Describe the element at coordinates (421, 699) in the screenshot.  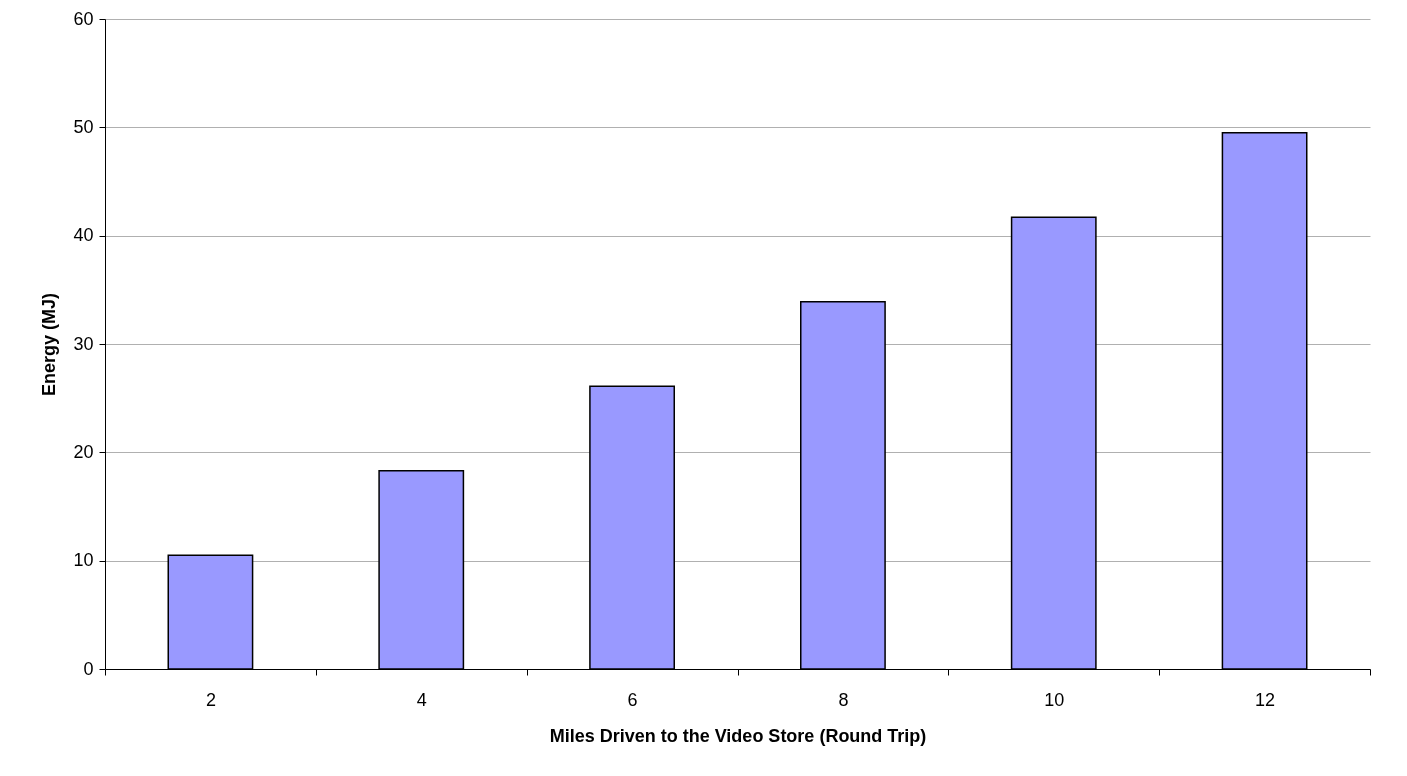
I see `x-tick-label: 4` at that location.